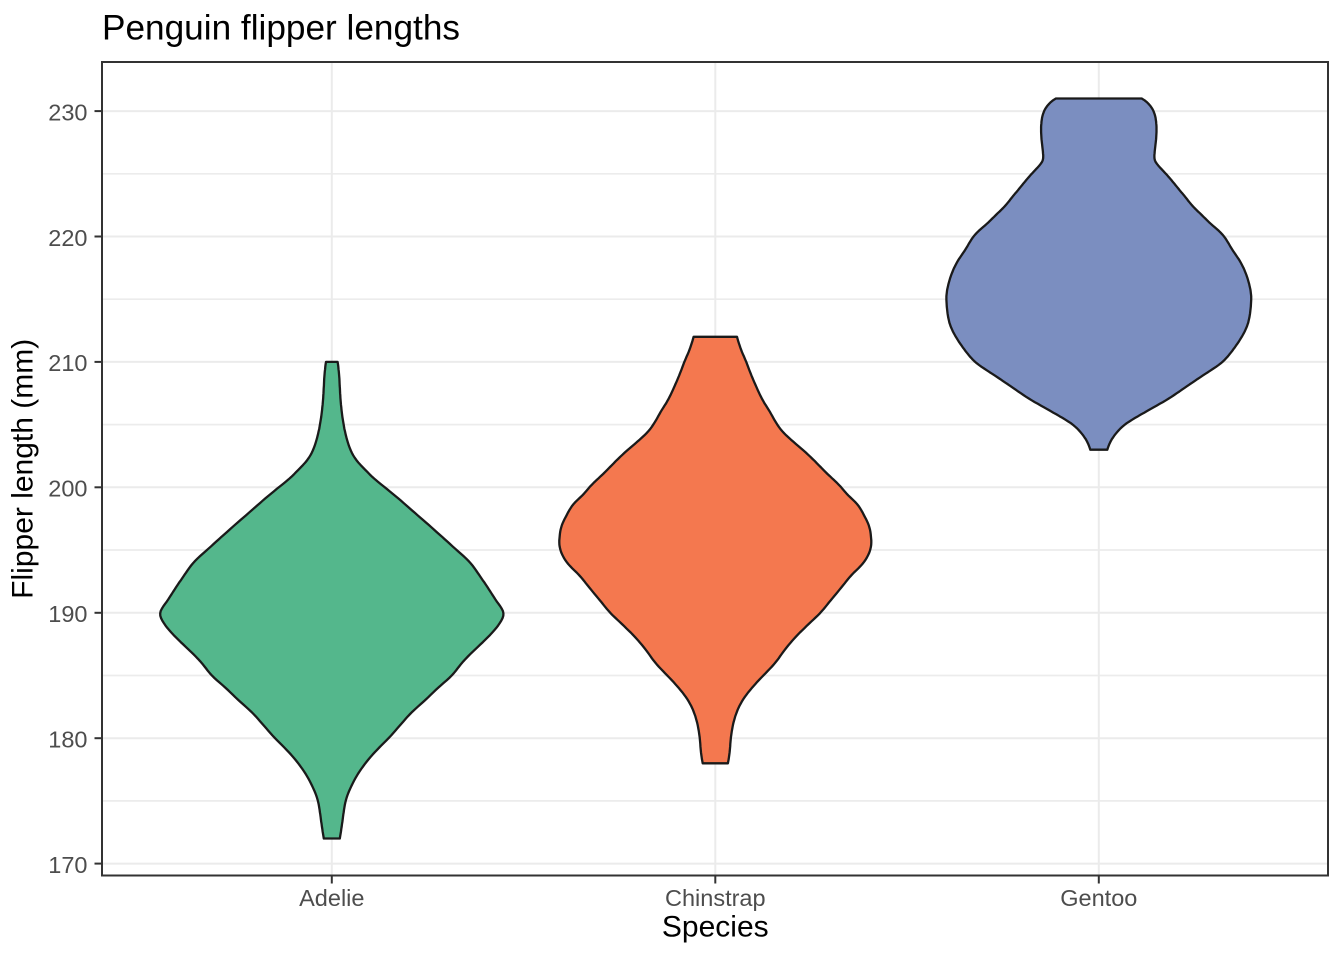 This screenshot has width=1344, height=960. What do you see at coordinates (1098, 898) in the screenshot?
I see `svg-text: Gentoo` at bounding box center [1098, 898].